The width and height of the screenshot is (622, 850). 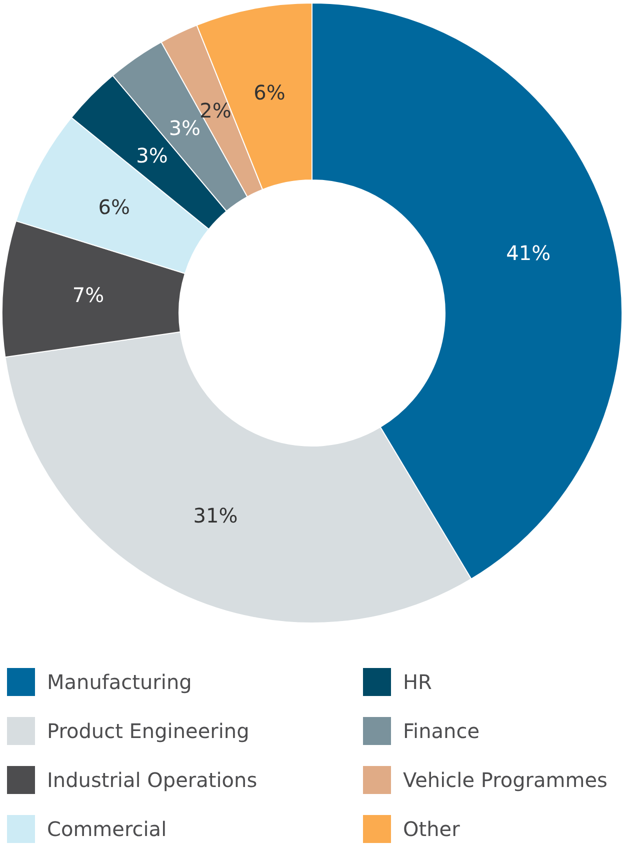 What do you see at coordinates (441, 731) in the screenshot?
I see `legend-label: Finance` at bounding box center [441, 731].